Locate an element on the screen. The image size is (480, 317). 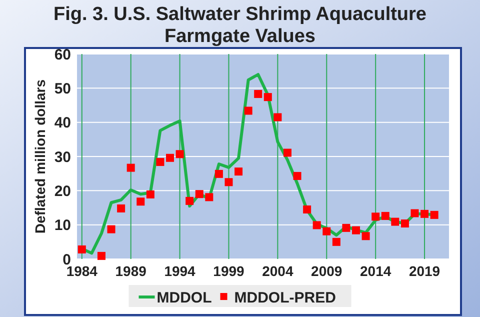
x-tick-label: 2019 is located at coordinates (424, 271).